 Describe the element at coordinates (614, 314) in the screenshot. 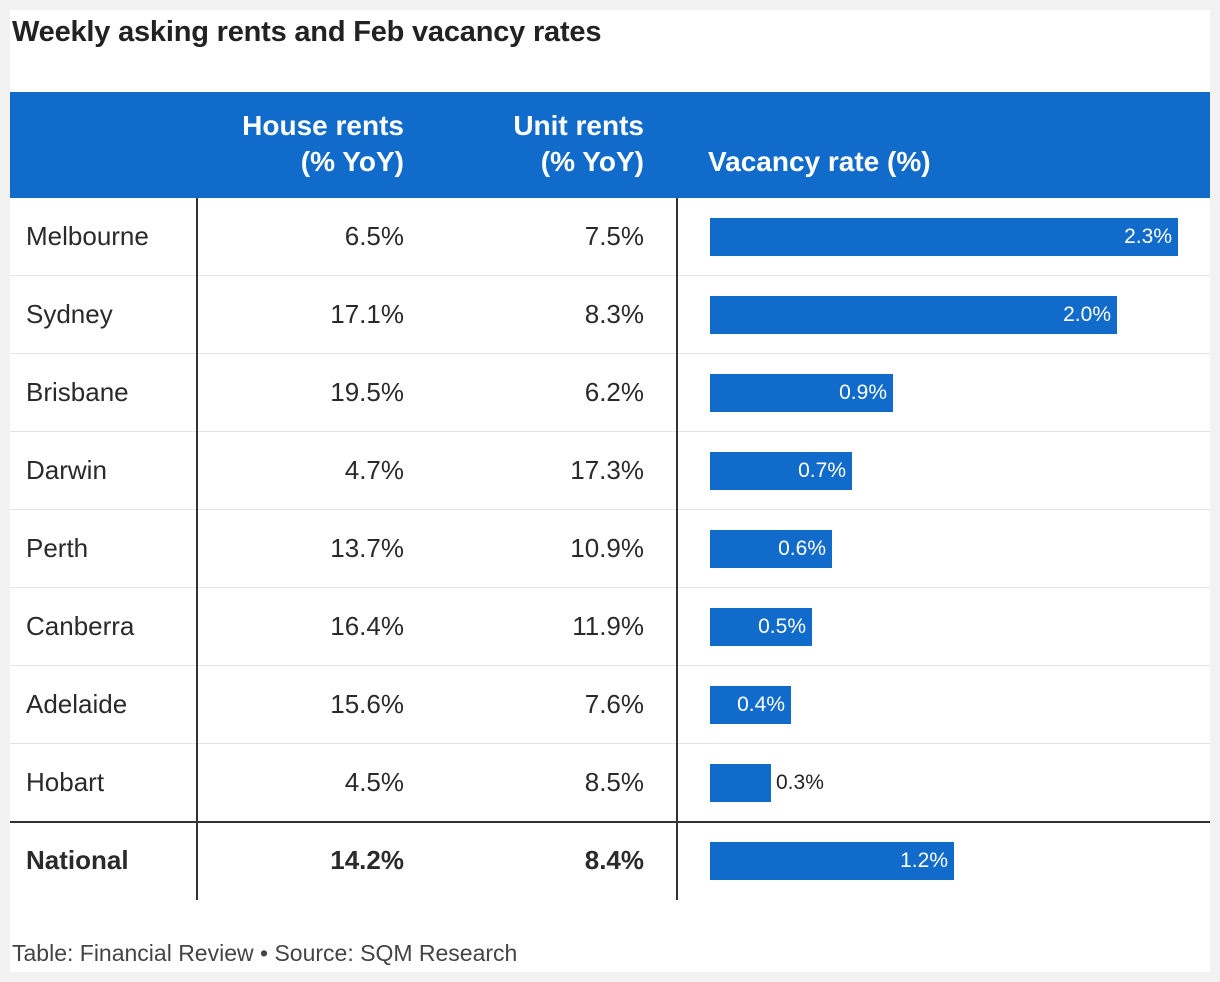

I see `unit-rent-value: 8.3%` at that location.